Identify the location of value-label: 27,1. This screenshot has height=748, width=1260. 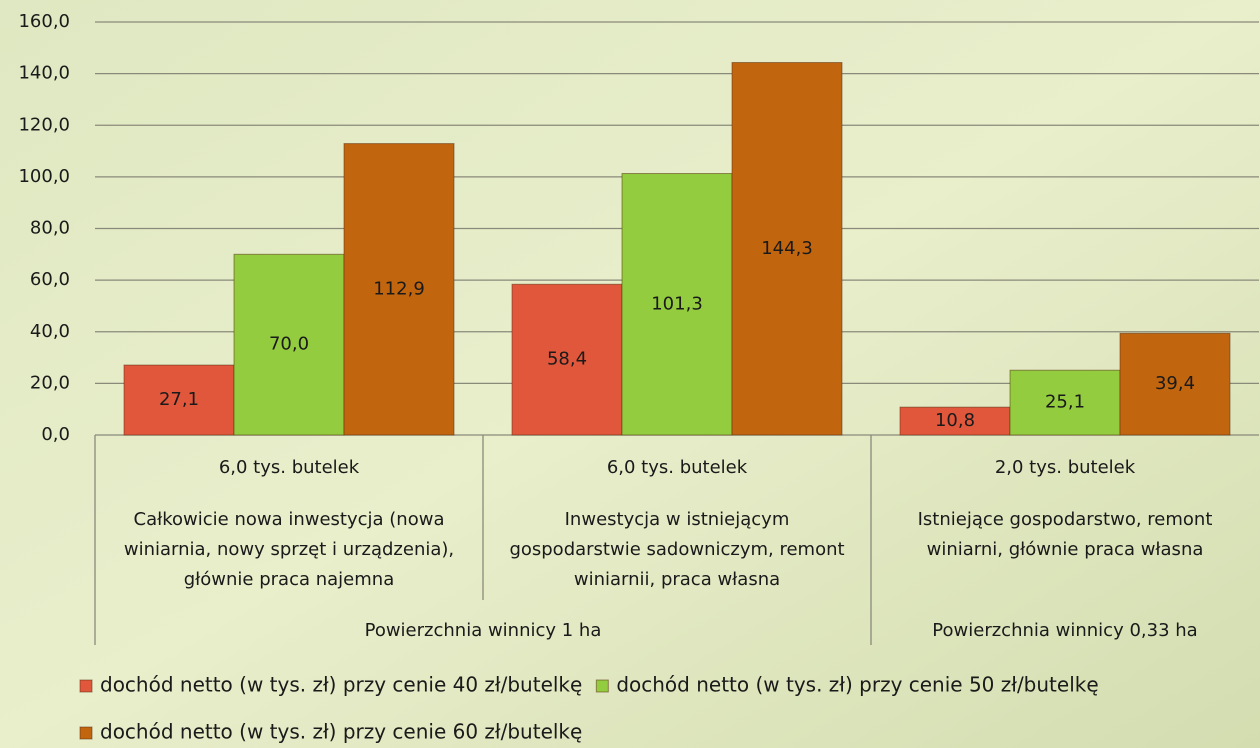
(179, 399).